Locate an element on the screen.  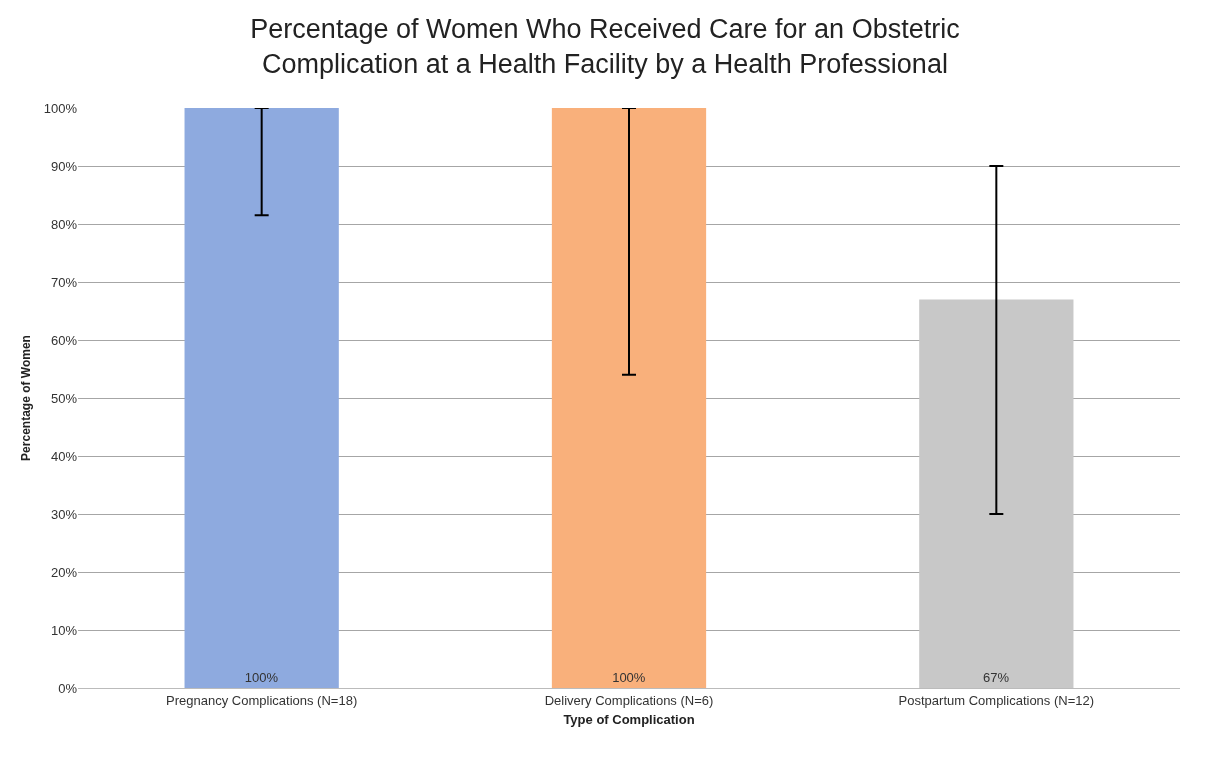
y-tick-label: 60% is located at coordinates (64, 340).